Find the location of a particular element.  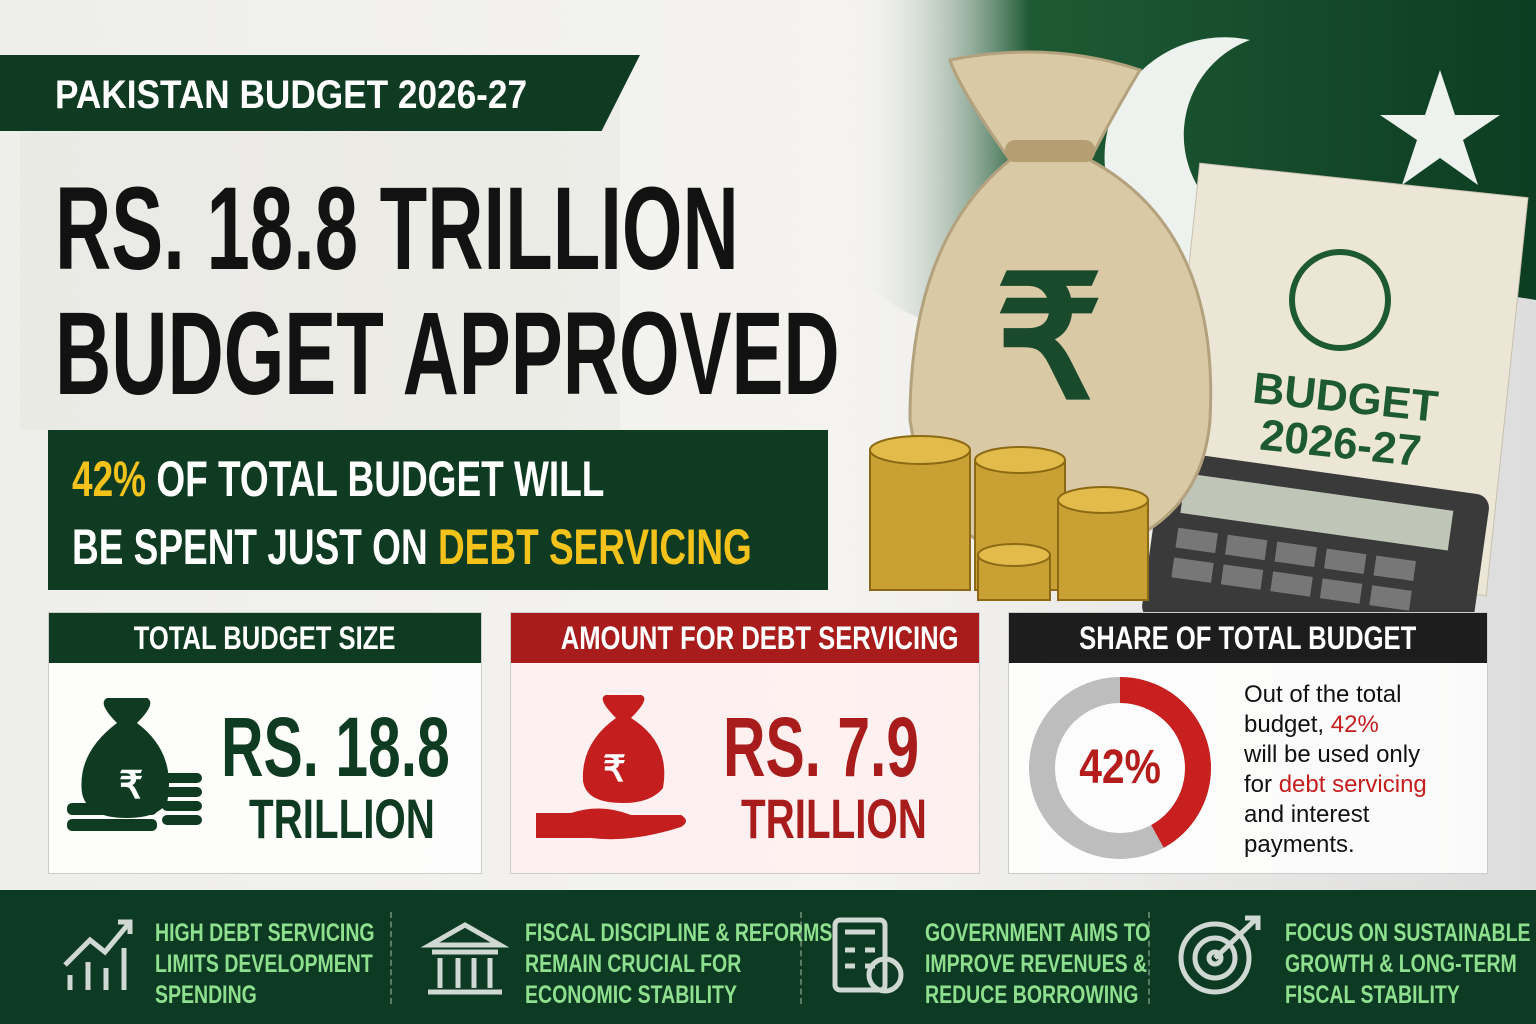

card-header: SHARE OF TOTAL BUDGET is located at coordinates (1248, 638).